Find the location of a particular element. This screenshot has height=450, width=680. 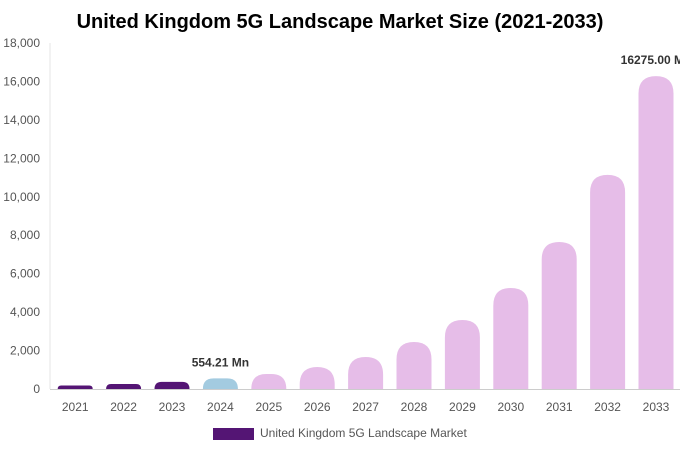

y-tick-label: 2,000 is located at coordinates (25, 351).